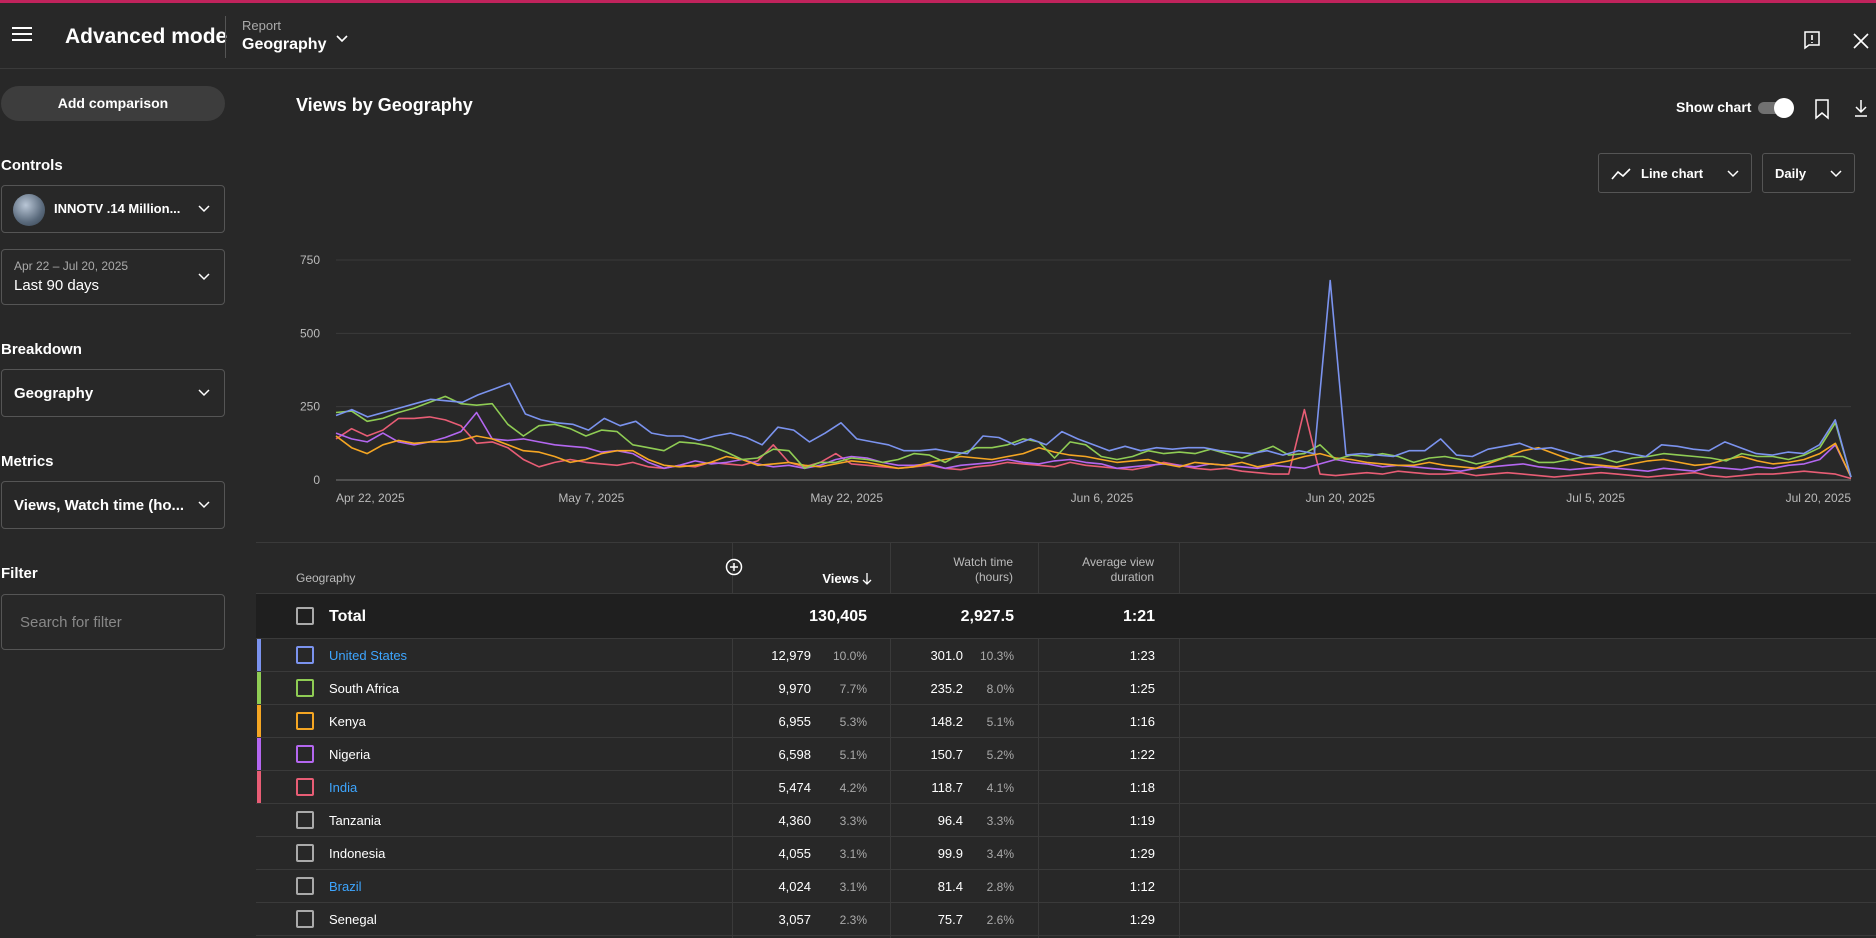  What do you see at coordinates (1675, 173) in the screenshot?
I see `chart-type-selector: Line chart` at bounding box center [1675, 173].